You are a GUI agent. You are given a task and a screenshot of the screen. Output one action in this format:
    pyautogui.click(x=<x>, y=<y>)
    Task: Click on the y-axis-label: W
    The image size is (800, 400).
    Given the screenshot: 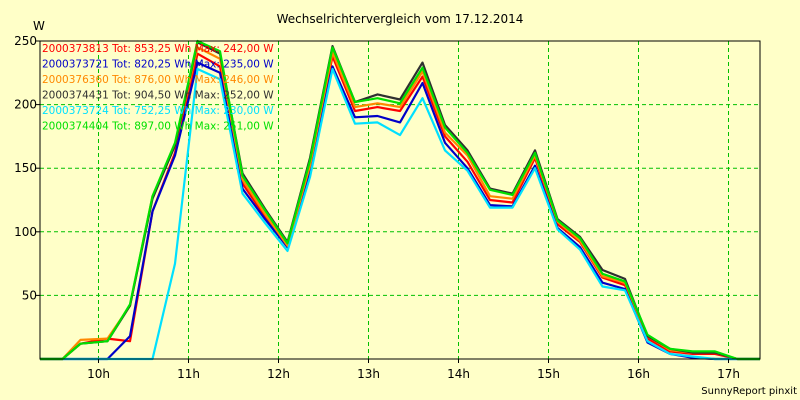 What is the action you would take?
    pyautogui.click(x=39, y=26)
    